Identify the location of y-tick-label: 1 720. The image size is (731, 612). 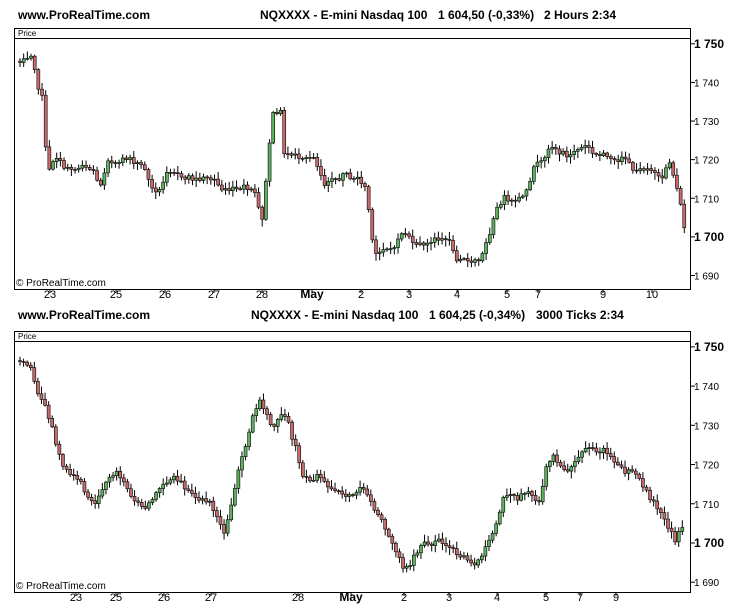
(706, 466).